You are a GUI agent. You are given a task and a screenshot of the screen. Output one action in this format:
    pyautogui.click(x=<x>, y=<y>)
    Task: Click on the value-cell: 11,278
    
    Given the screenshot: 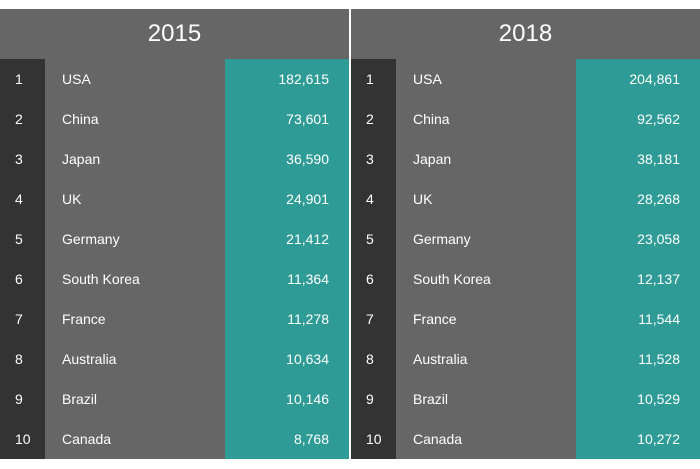 What is the action you would take?
    pyautogui.click(x=287, y=319)
    